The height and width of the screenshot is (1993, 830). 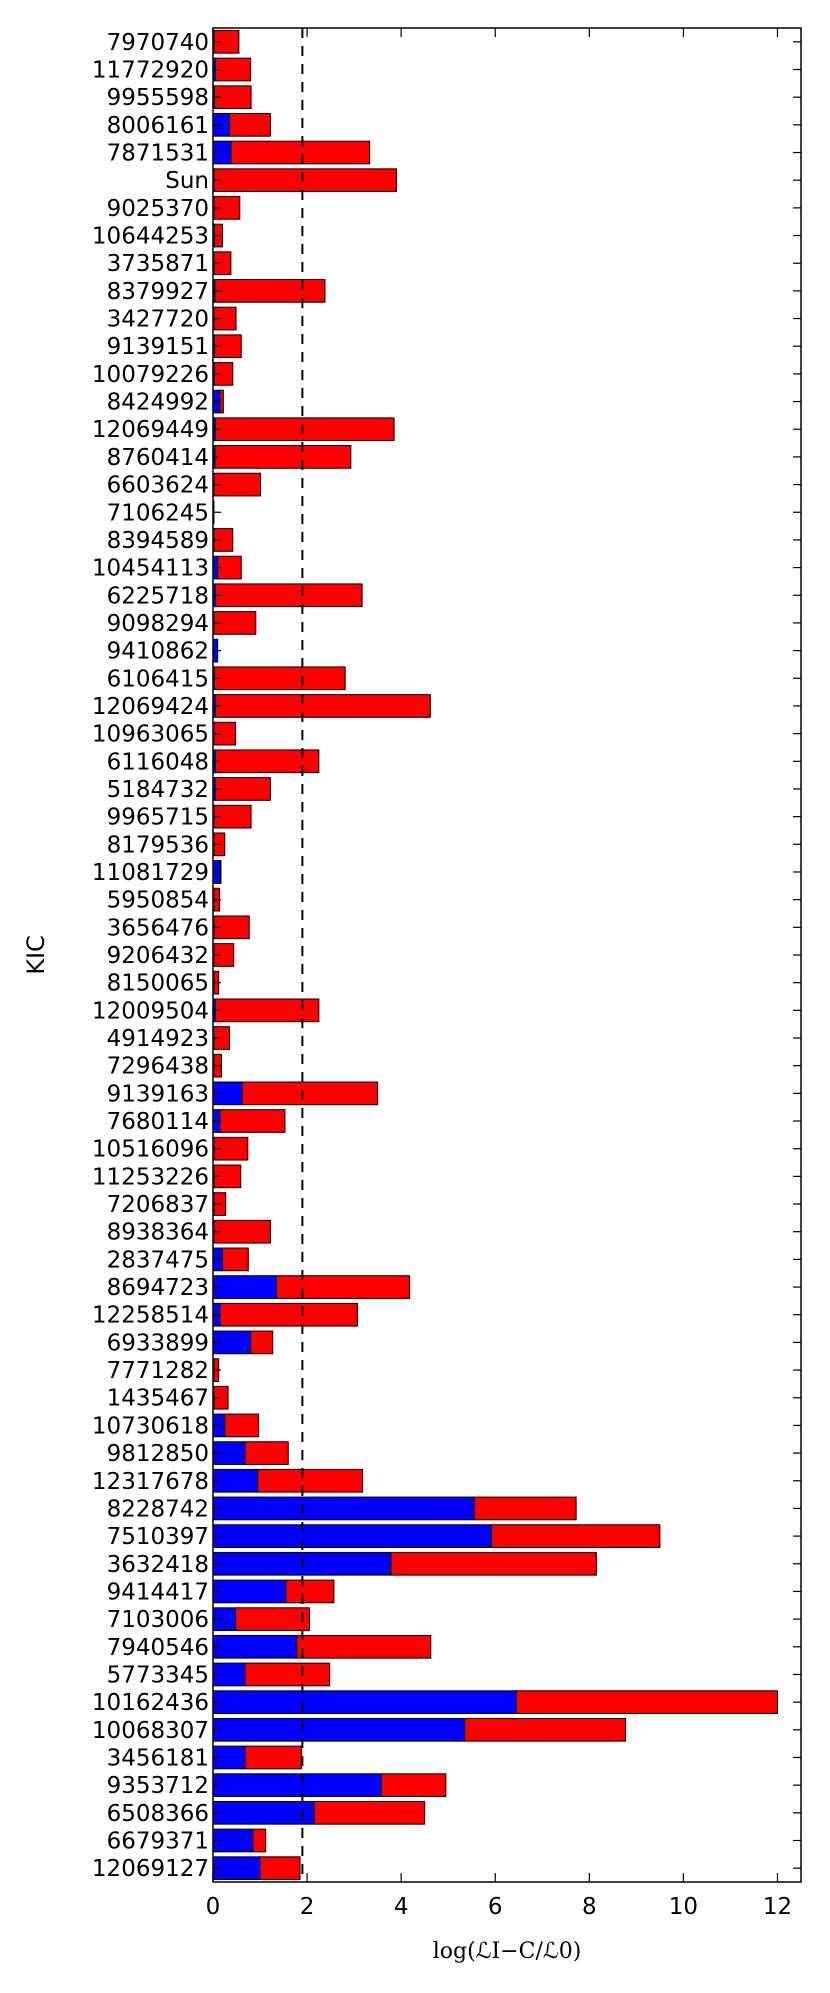 I want to click on y-tick-label: 8694723, so click(x=158, y=1288).